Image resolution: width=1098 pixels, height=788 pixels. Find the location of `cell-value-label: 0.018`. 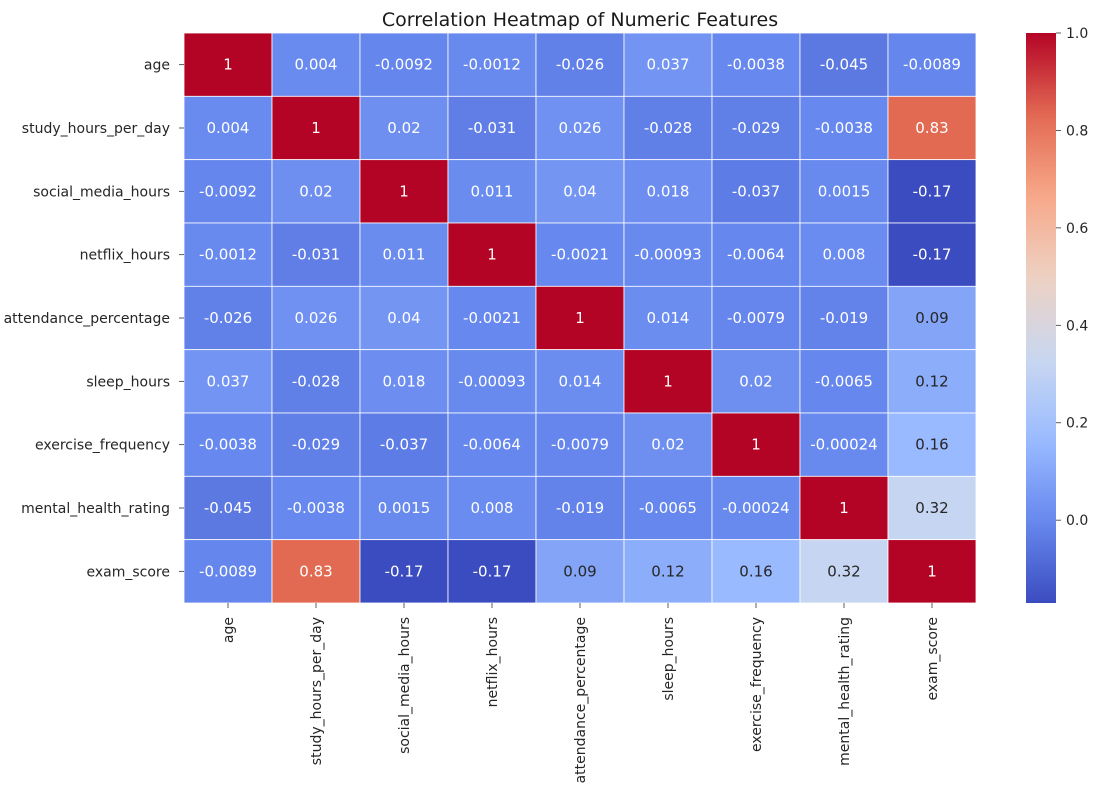

cell-value-label: 0.018 is located at coordinates (404, 381).